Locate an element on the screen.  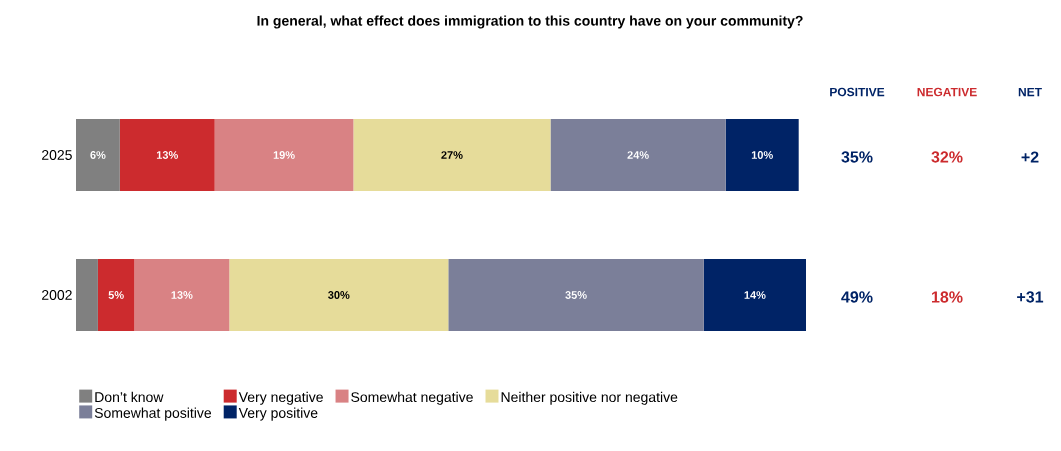
data-label: 10% is located at coordinates (762, 155).